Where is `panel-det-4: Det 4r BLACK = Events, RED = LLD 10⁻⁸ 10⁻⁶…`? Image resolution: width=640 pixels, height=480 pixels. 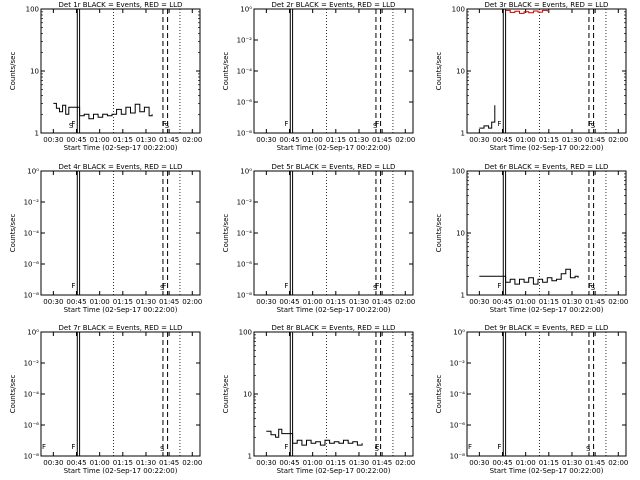 panel-det-4: Det 4r BLACK = Events, RED = LLD 10⁻⁸ 10⁻⁶… is located at coordinates (105, 238).